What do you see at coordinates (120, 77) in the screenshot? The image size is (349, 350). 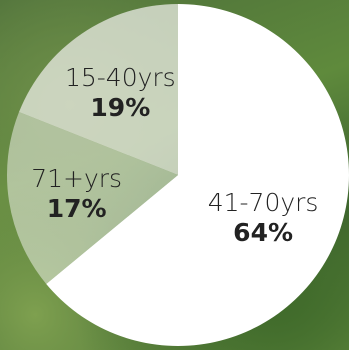 I see `slice-label: 15-40yrs` at bounding box center [120, 77].